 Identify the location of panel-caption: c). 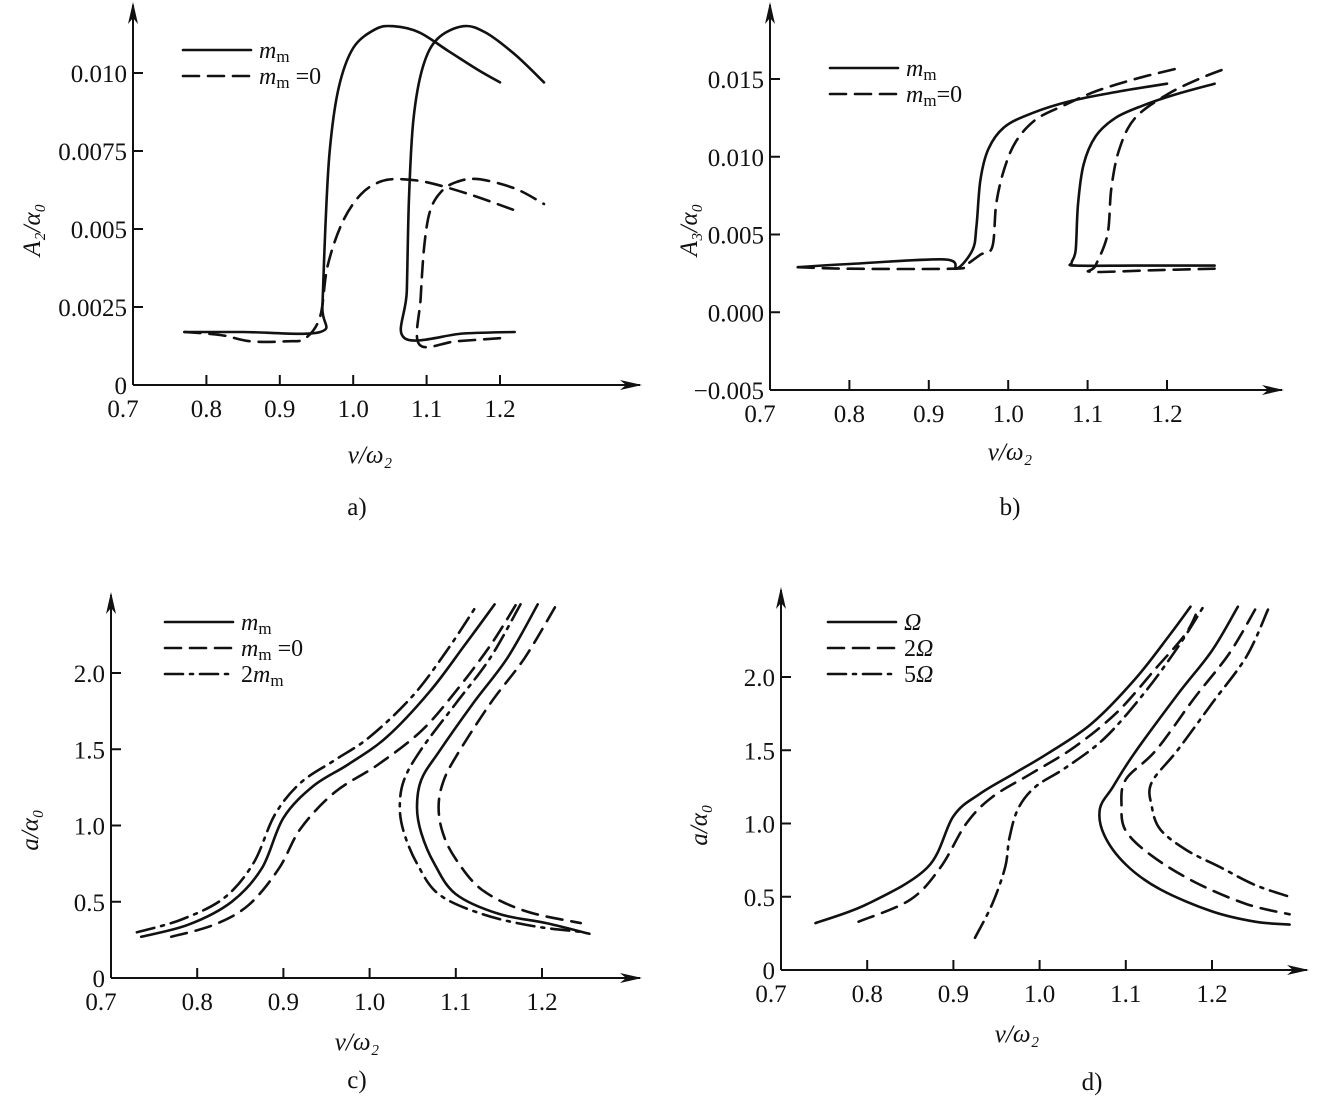
(356, 1080).